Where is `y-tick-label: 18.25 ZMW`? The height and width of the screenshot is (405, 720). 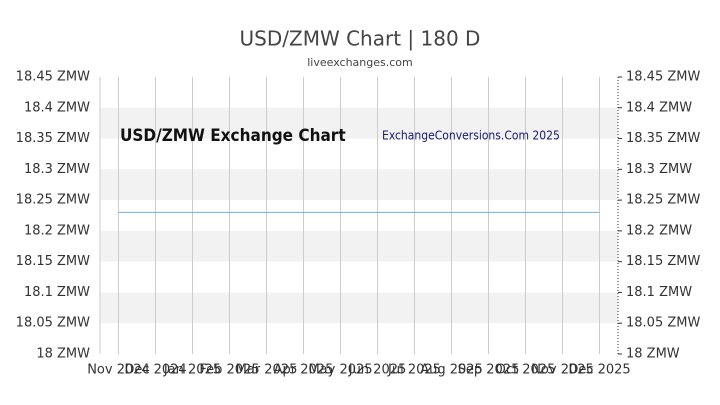
y-tick-label: 18.25 ZMW is located at coordinates (53, 200).